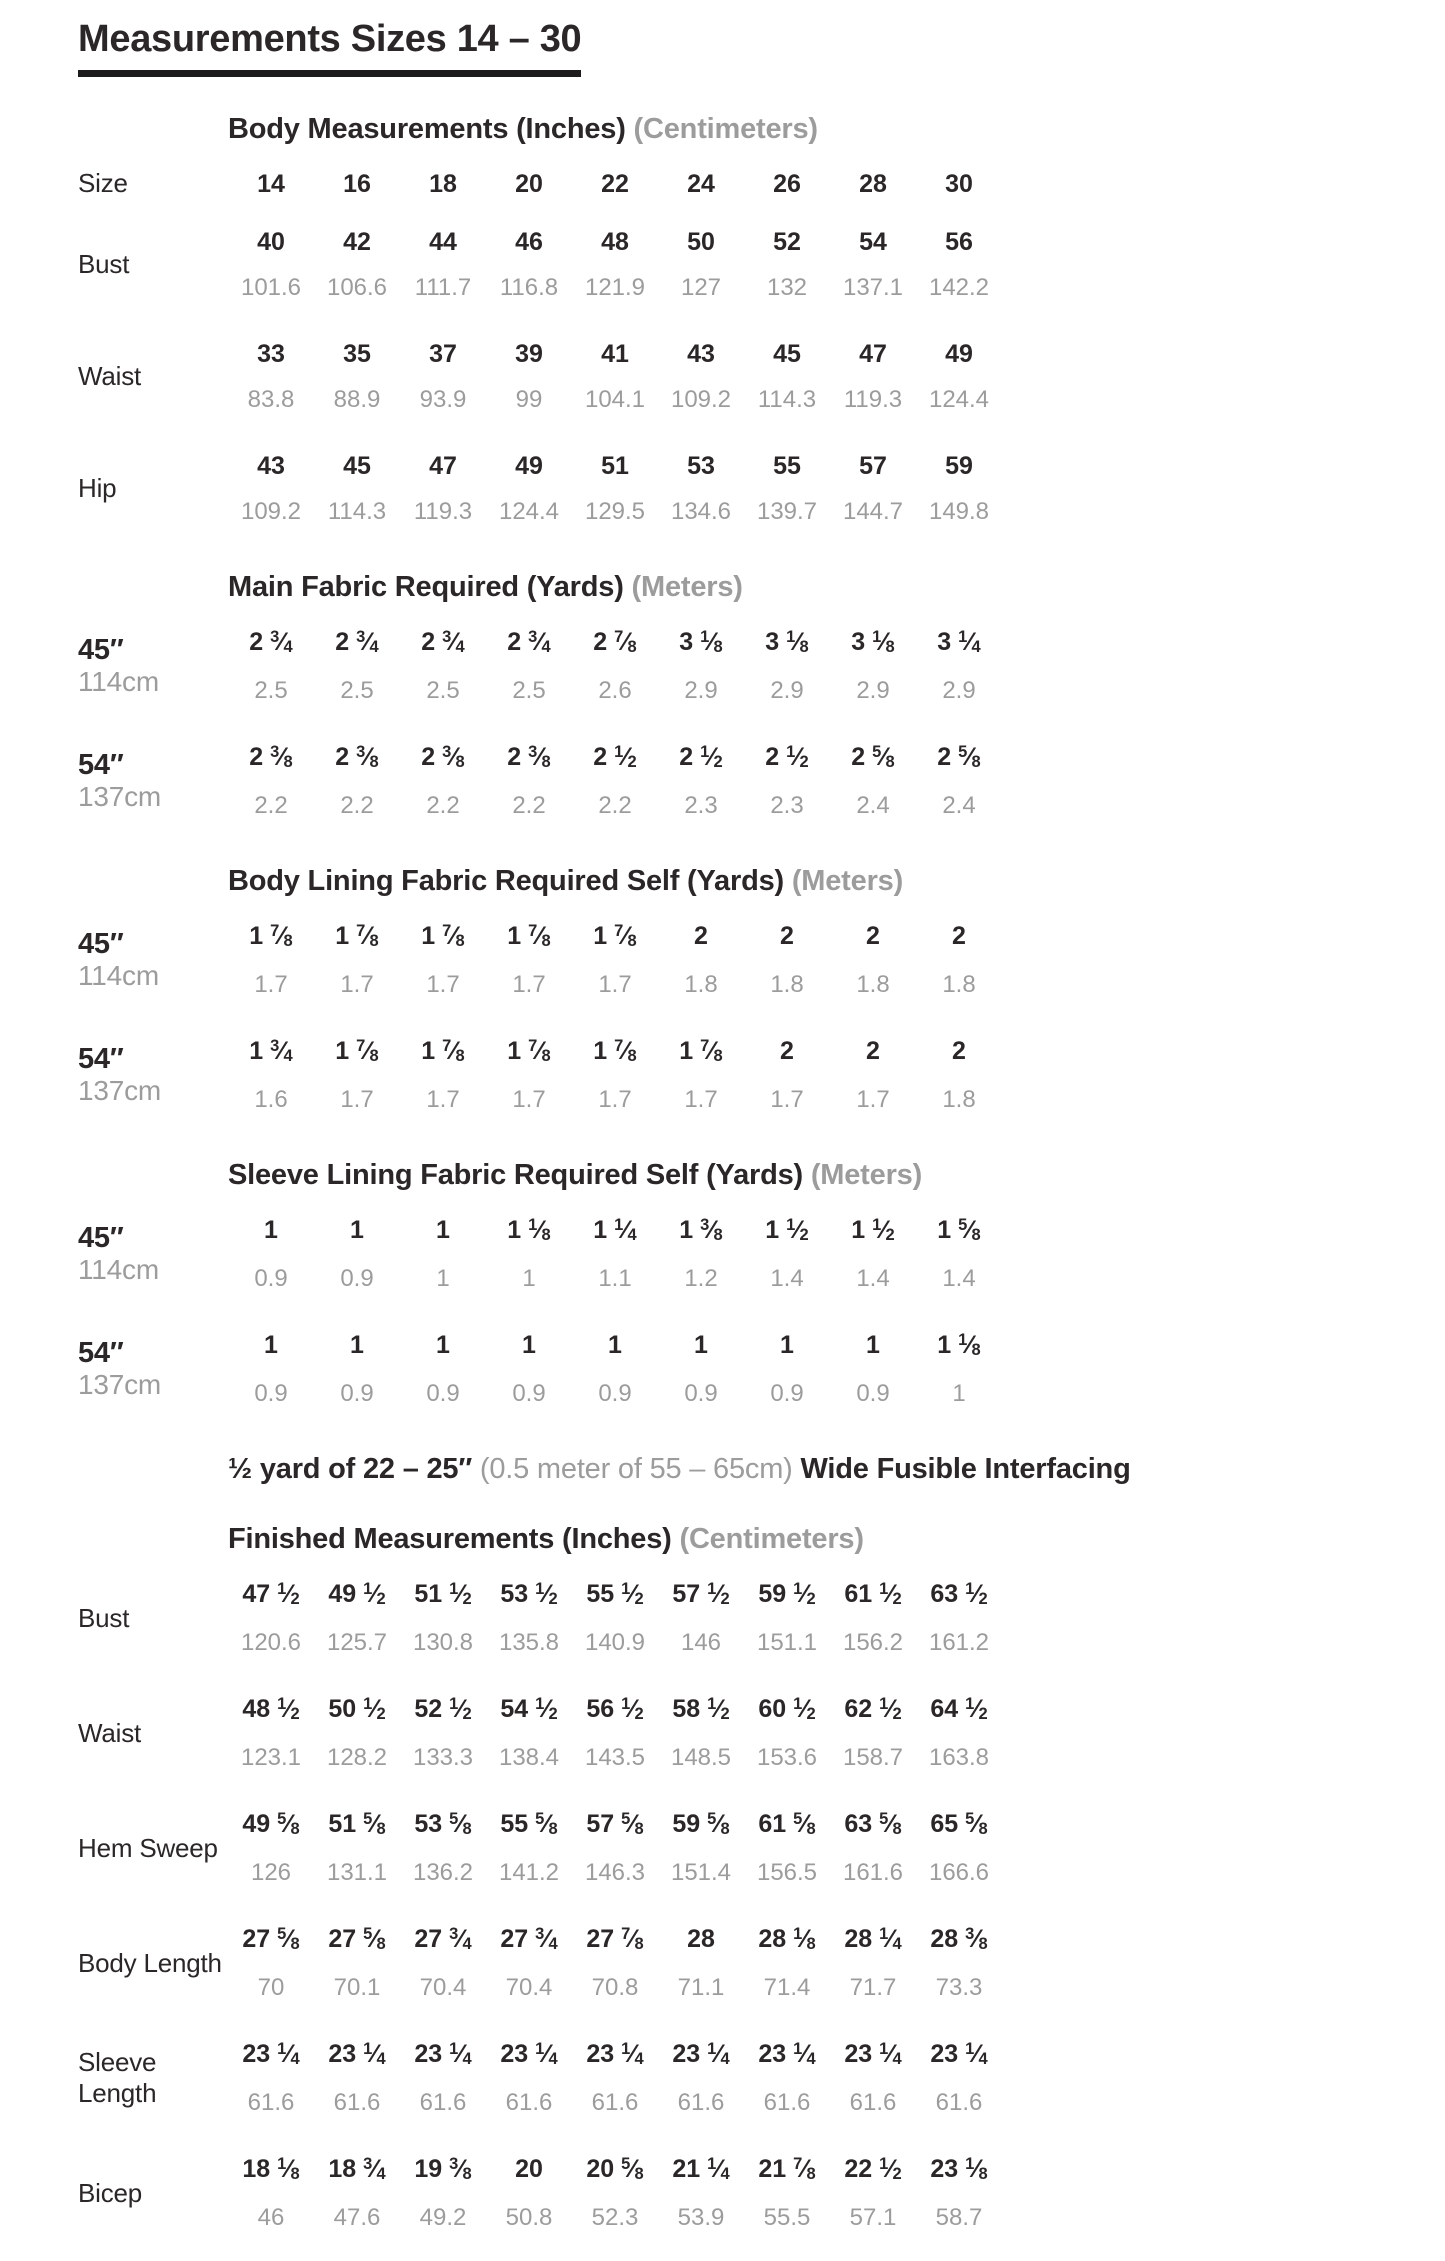 This screenshot has width=1445, height=2261. I want to click on yards-cell: 3 1⁄4, so click(959, 641).